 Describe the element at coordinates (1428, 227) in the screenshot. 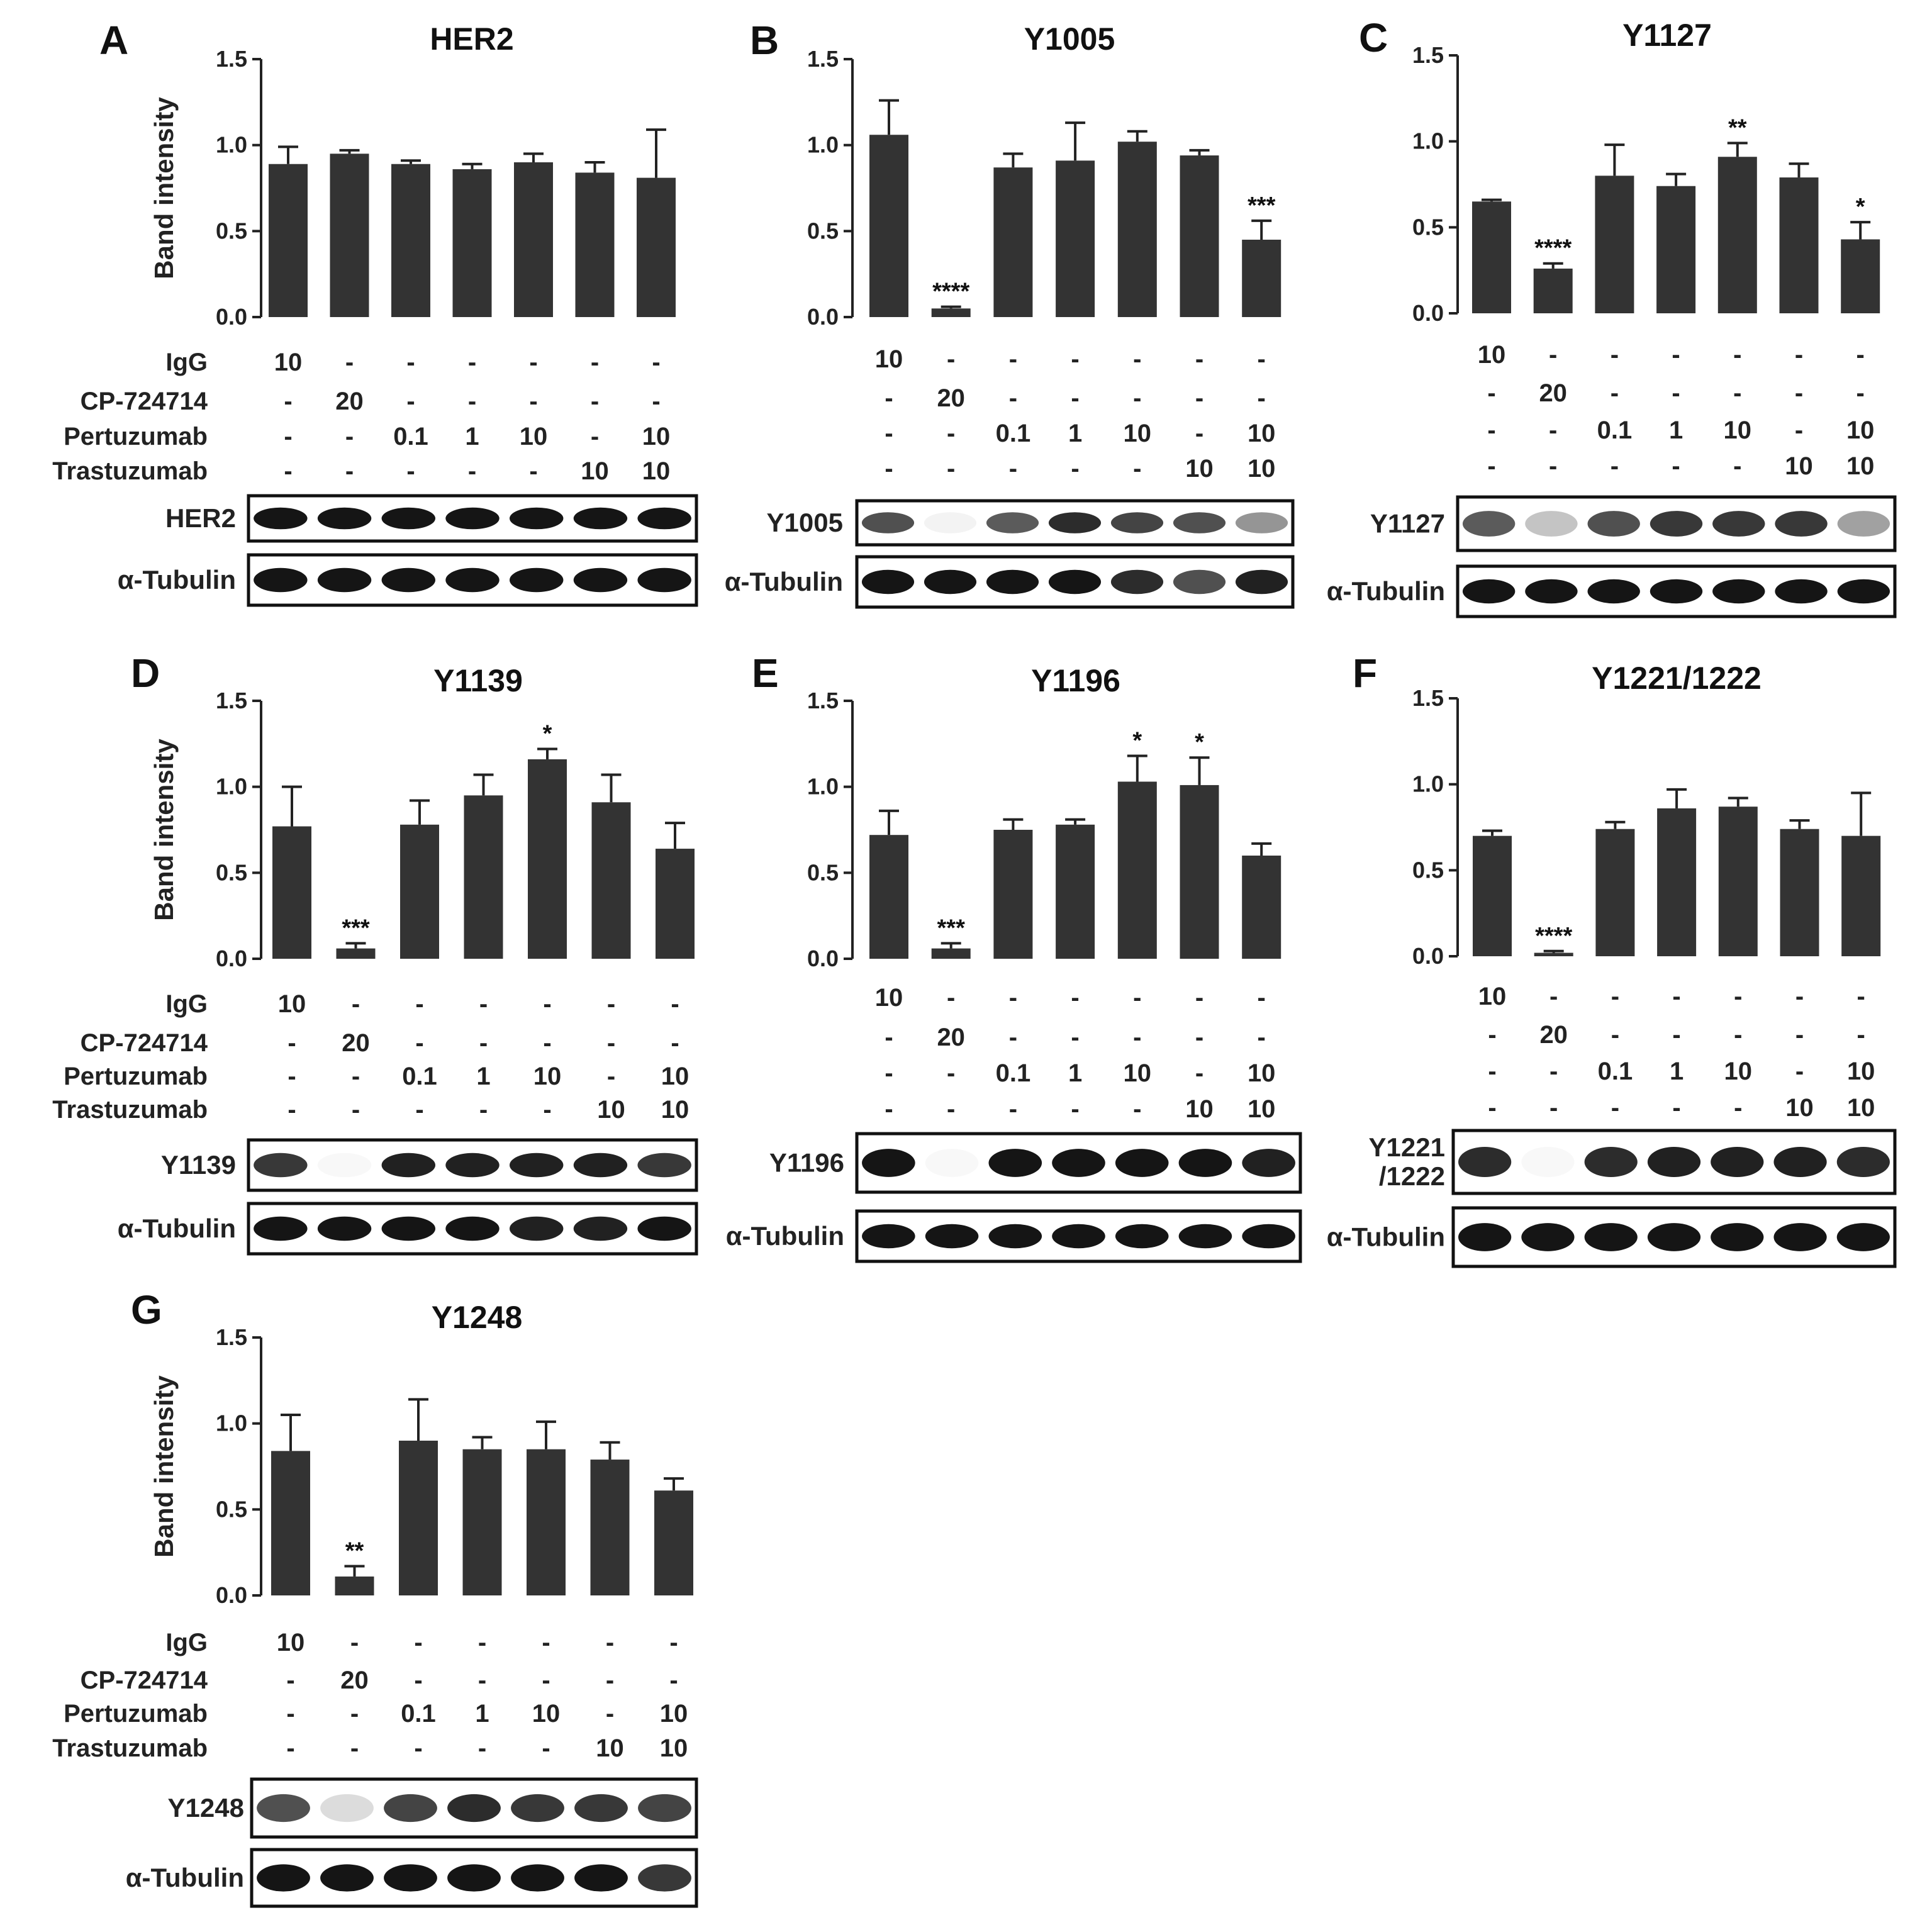

I see `y-tick-label: 0.5` at that location.